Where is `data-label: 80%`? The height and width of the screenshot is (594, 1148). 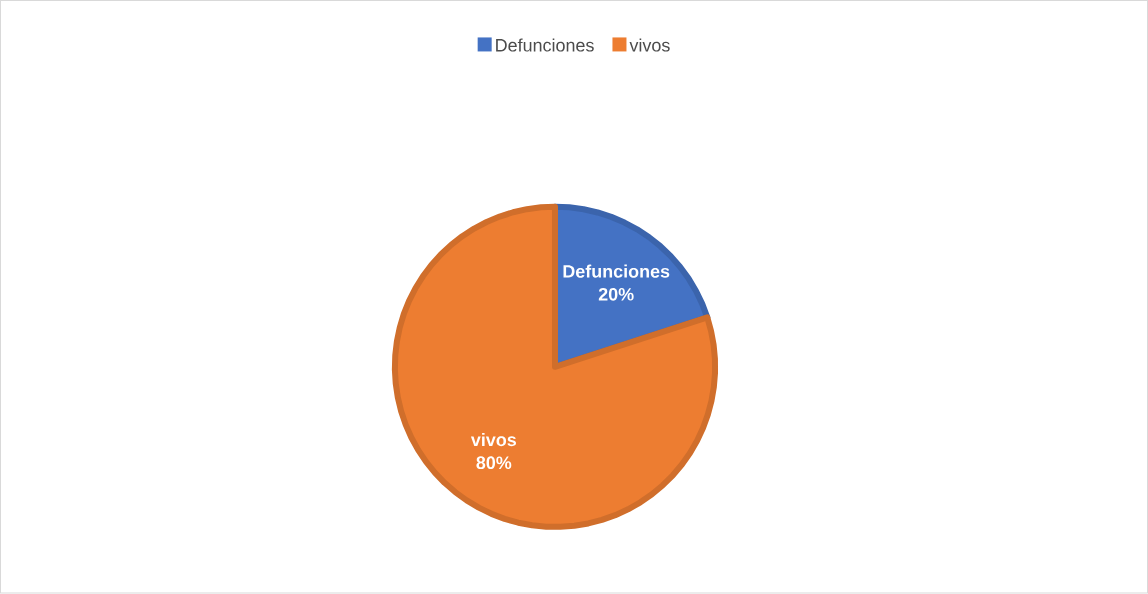
data-label: 80% is located at coordinates (494, 463).